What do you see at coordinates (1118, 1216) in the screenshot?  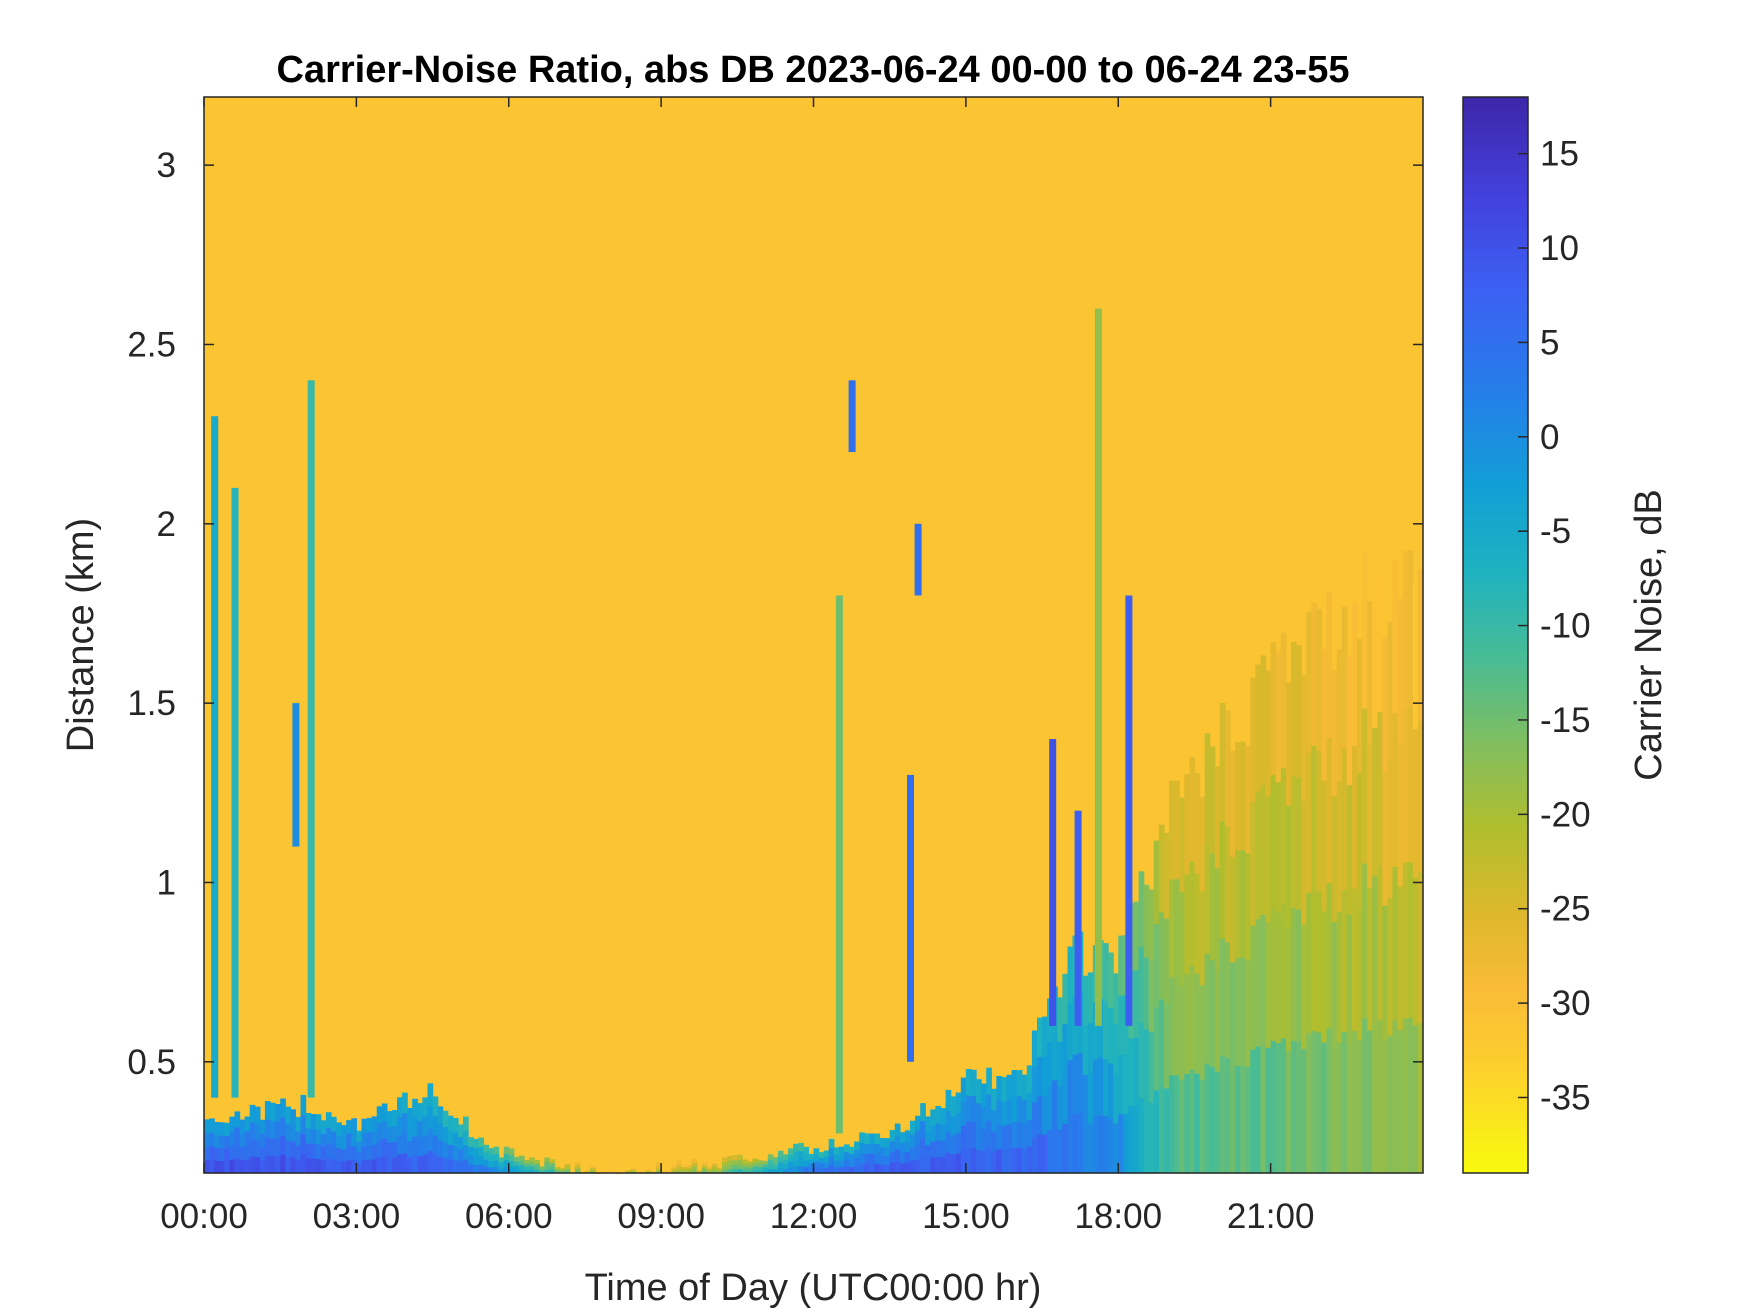 I see `x-tick-label: 18:00` at bounding box center [1118, 1216].